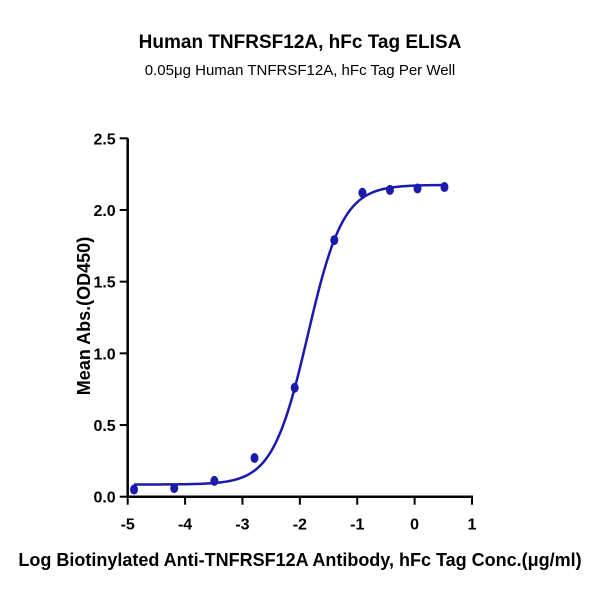 The image size is (600, 600). What do you see at coordinates (300, 525) in the screenshot?
I see `x-tick-label: -2` at bounding box center [300, 525].